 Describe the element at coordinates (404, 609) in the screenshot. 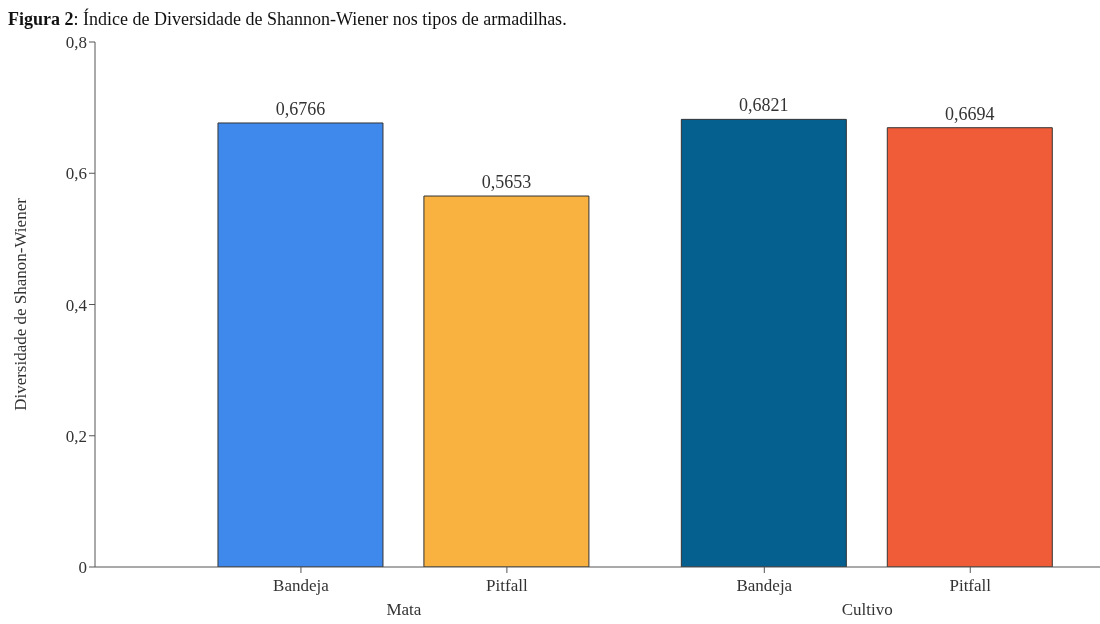

I see `text: Mata` at that location.